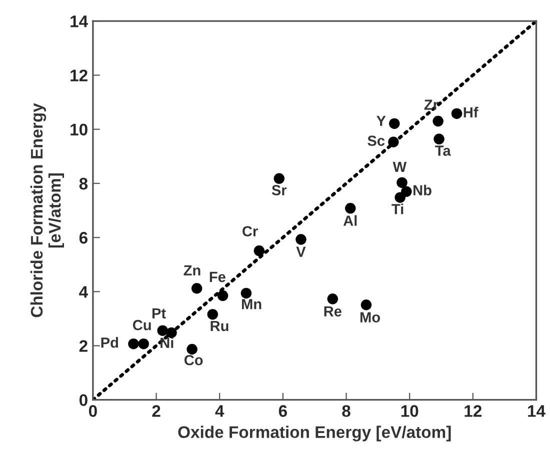 Image resolution: width=550 pixels, height=458 pixels. Describe the element at coordinates (282, 411) in the screenshot. I see `x-tick-label: 6` at that location.